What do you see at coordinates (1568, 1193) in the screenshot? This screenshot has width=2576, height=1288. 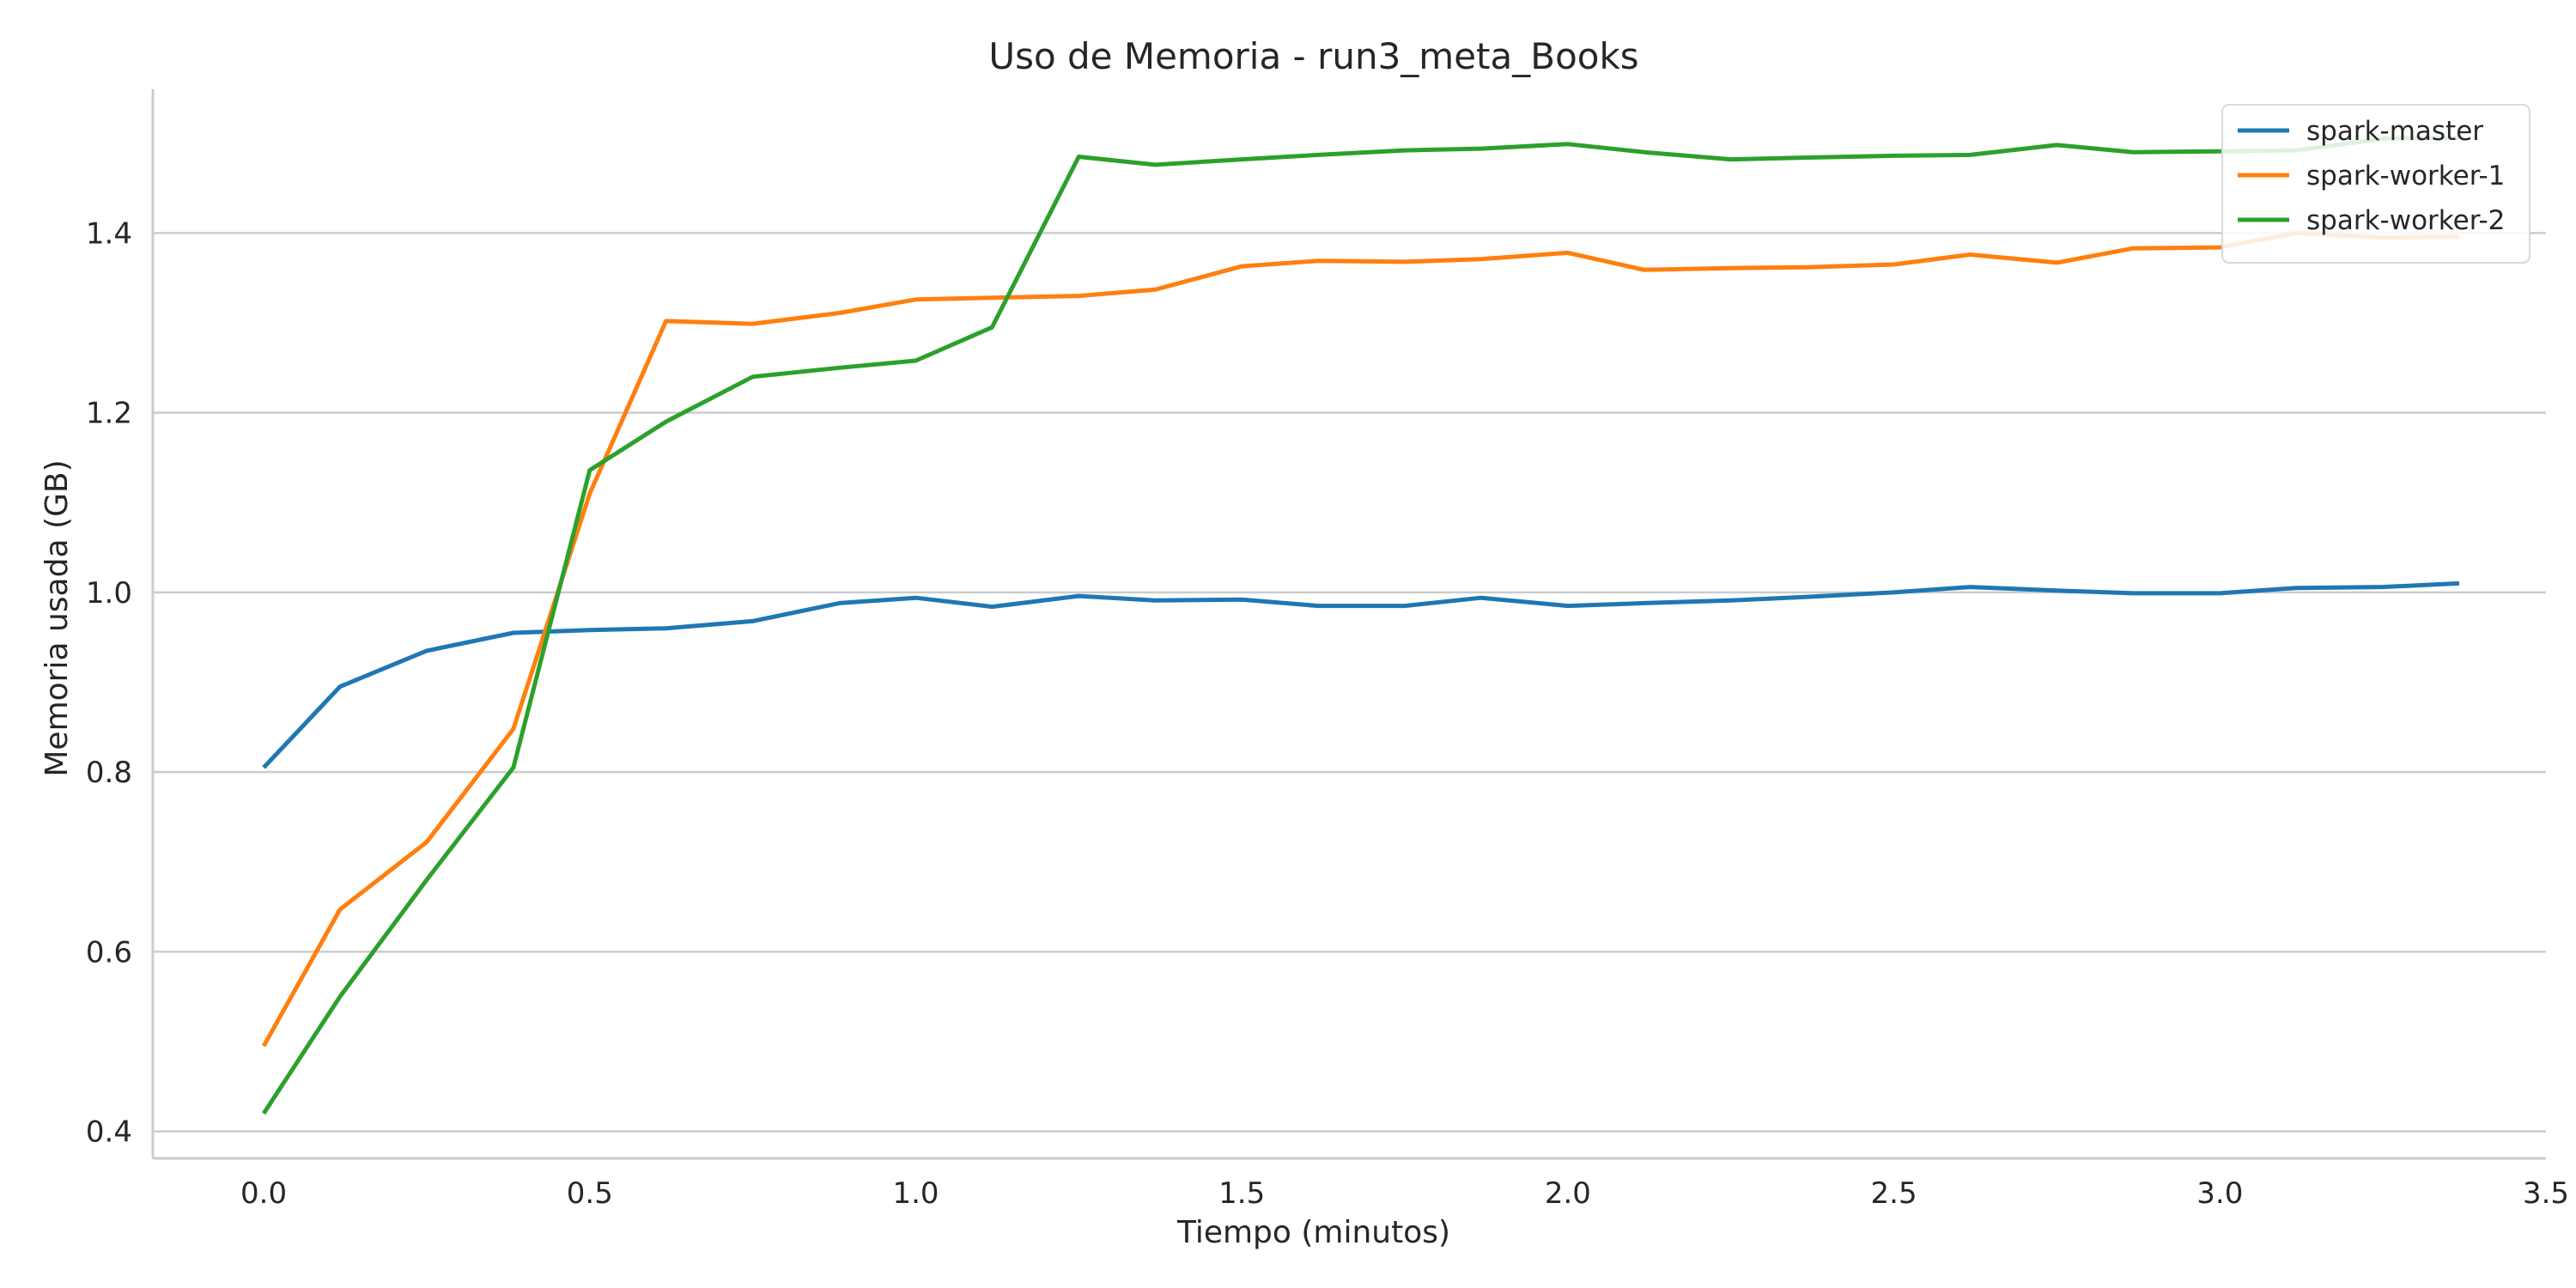 I see `x-tick-label: 2.0` at bounding box center [1568, 1193].